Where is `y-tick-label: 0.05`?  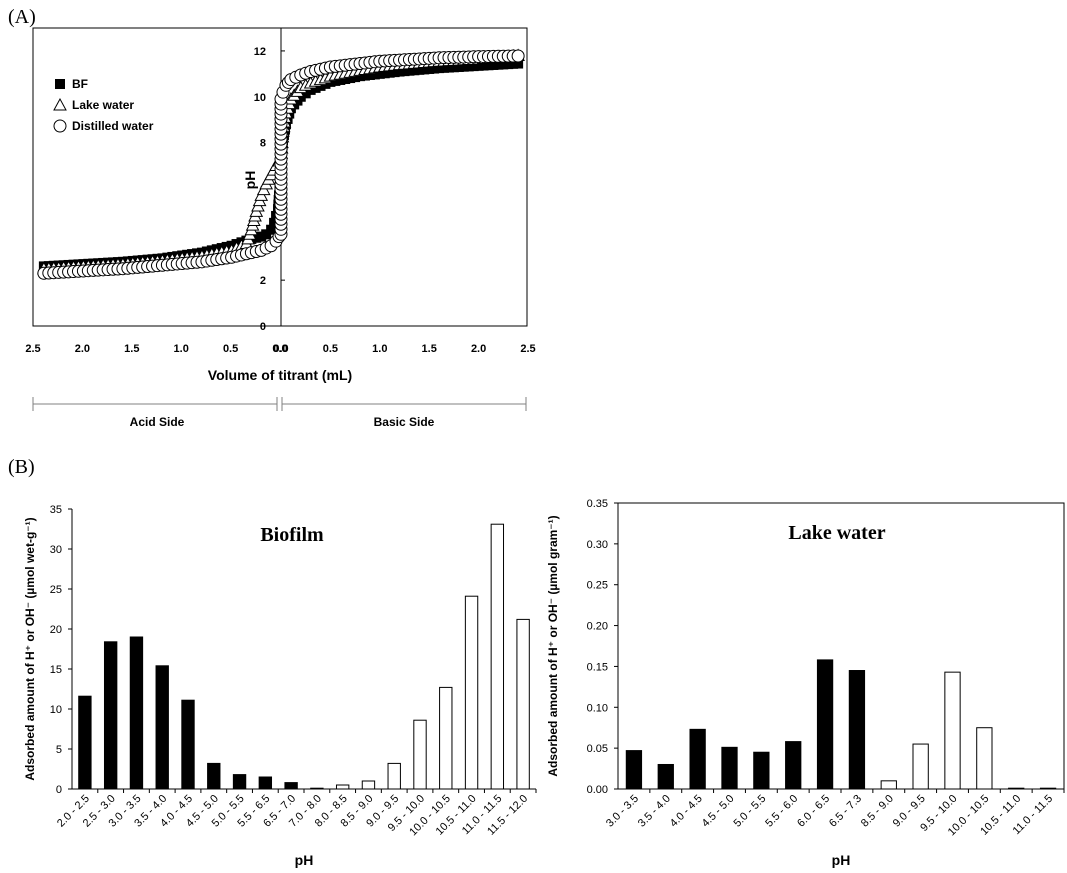 y-tick-label: 0.05 is located at coordinates (597, 749).